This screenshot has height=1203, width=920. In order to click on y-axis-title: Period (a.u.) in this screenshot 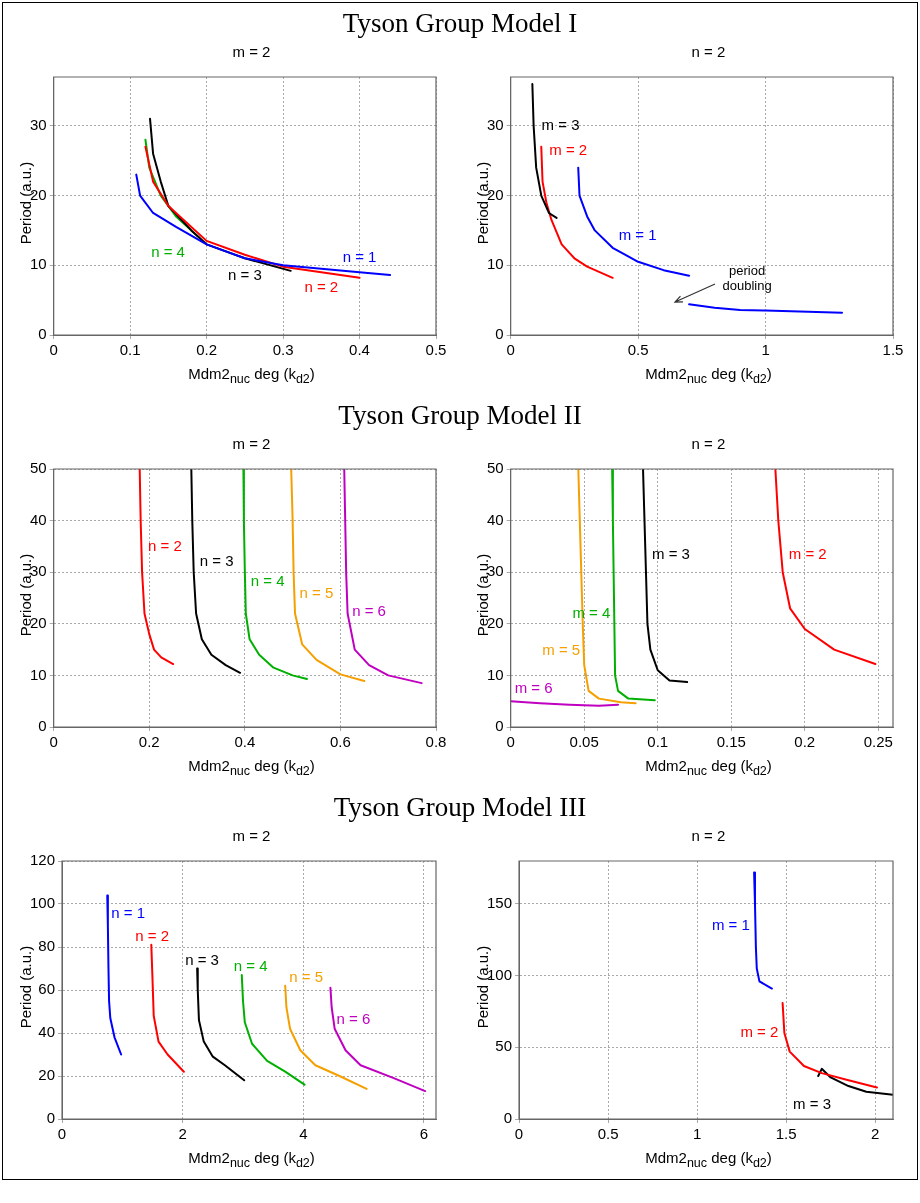, I will do `click(25, 987)`.